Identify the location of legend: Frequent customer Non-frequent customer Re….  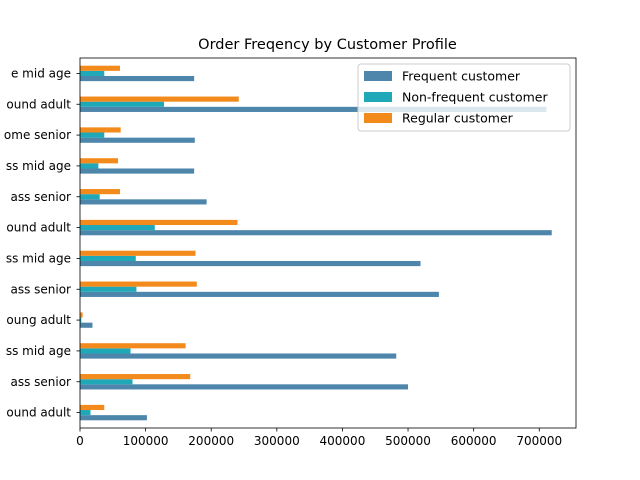
(464, 97).